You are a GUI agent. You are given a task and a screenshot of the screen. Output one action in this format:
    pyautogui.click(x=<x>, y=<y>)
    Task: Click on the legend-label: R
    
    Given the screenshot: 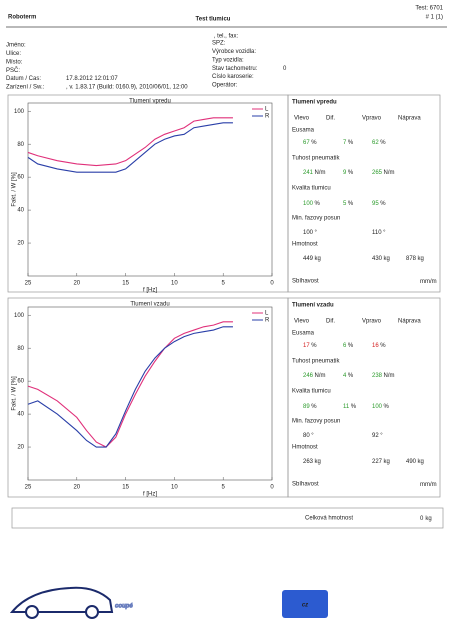 What is the action you would take?
    pyautogui.click(x=267, y=321)
    